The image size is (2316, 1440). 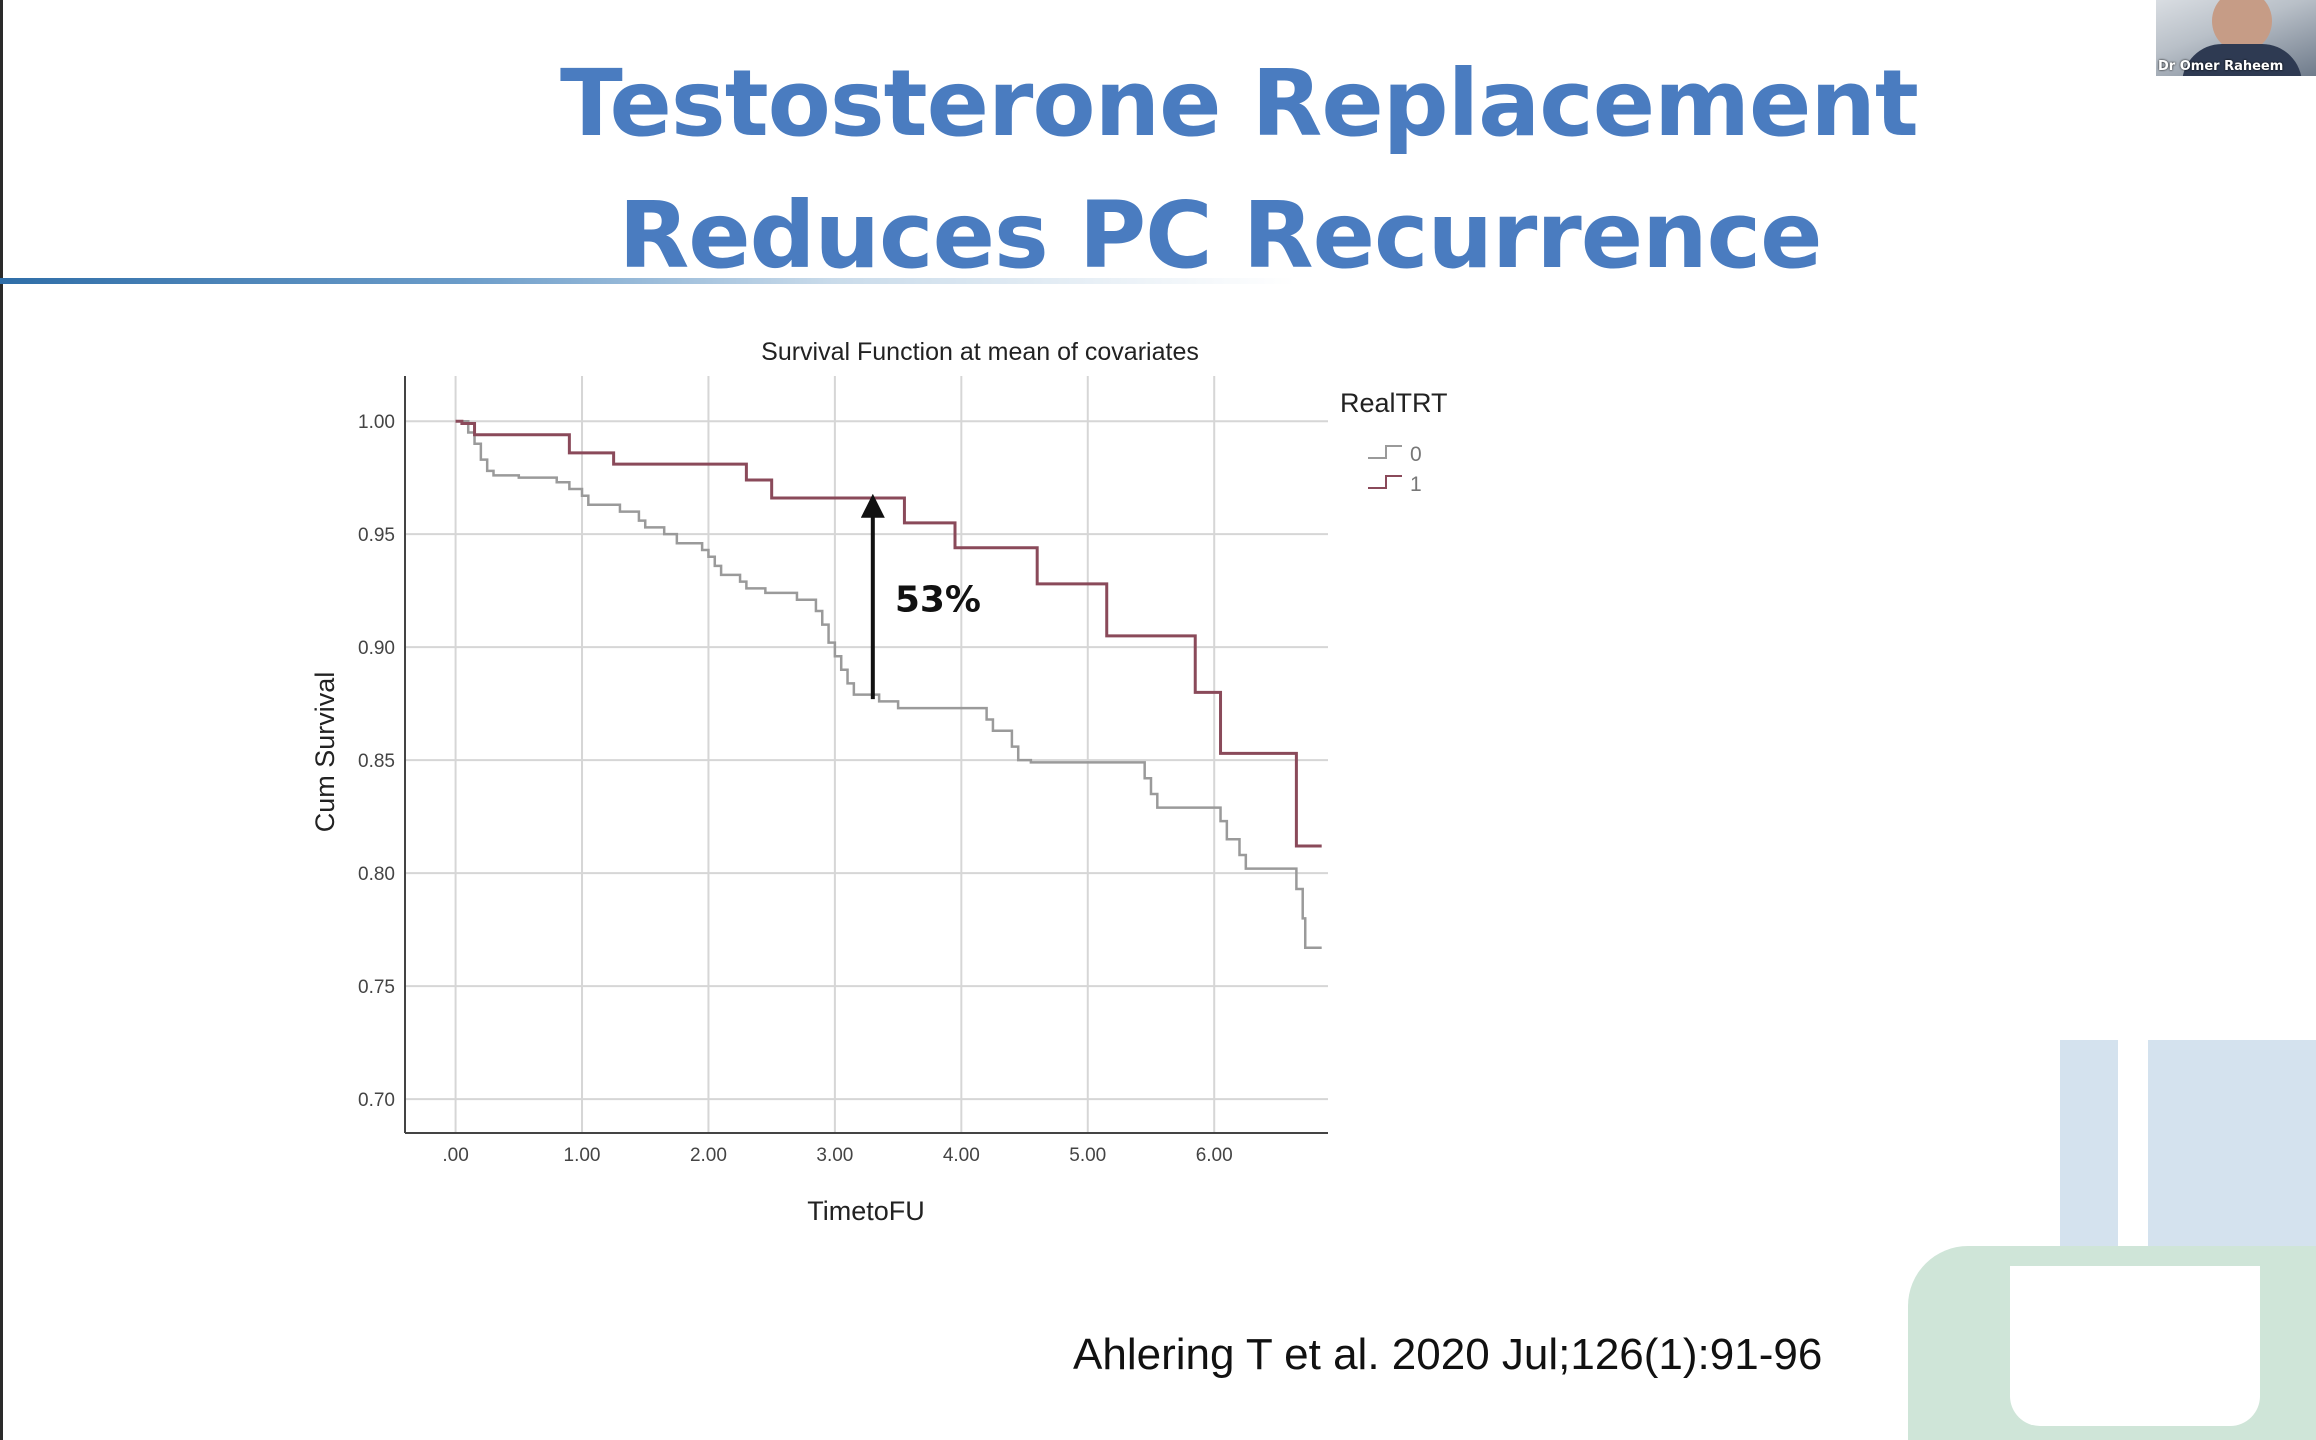 What do you see at coordinates (1, 720) in the screenshot?
I see `slide-left-border` at bounding box center [1, 720].